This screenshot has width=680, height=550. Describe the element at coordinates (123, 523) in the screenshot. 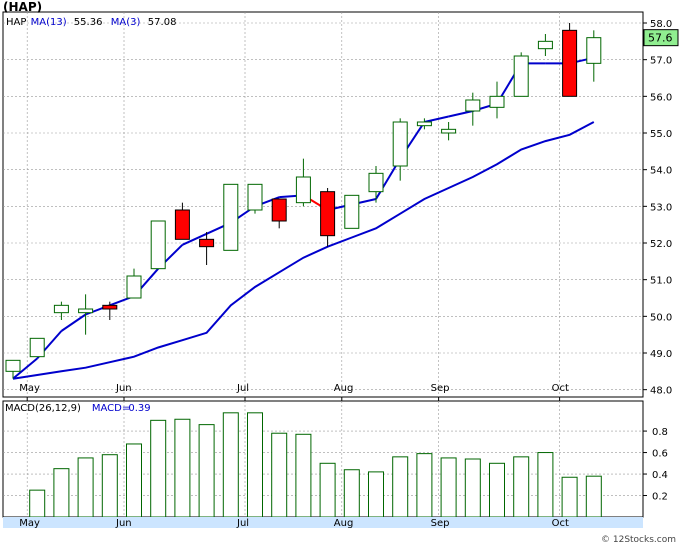

I see `footer-month-label: Jun` at that location.